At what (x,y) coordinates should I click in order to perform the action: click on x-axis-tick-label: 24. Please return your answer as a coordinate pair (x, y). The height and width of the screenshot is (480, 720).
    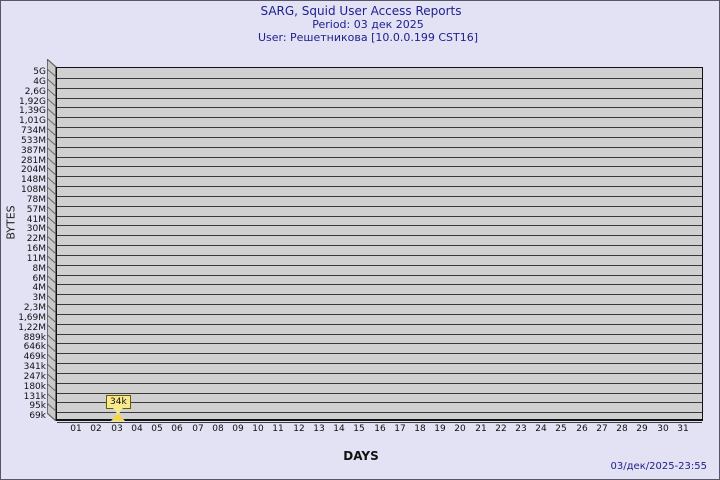
    Looking at the image, I should click on (541, 429).